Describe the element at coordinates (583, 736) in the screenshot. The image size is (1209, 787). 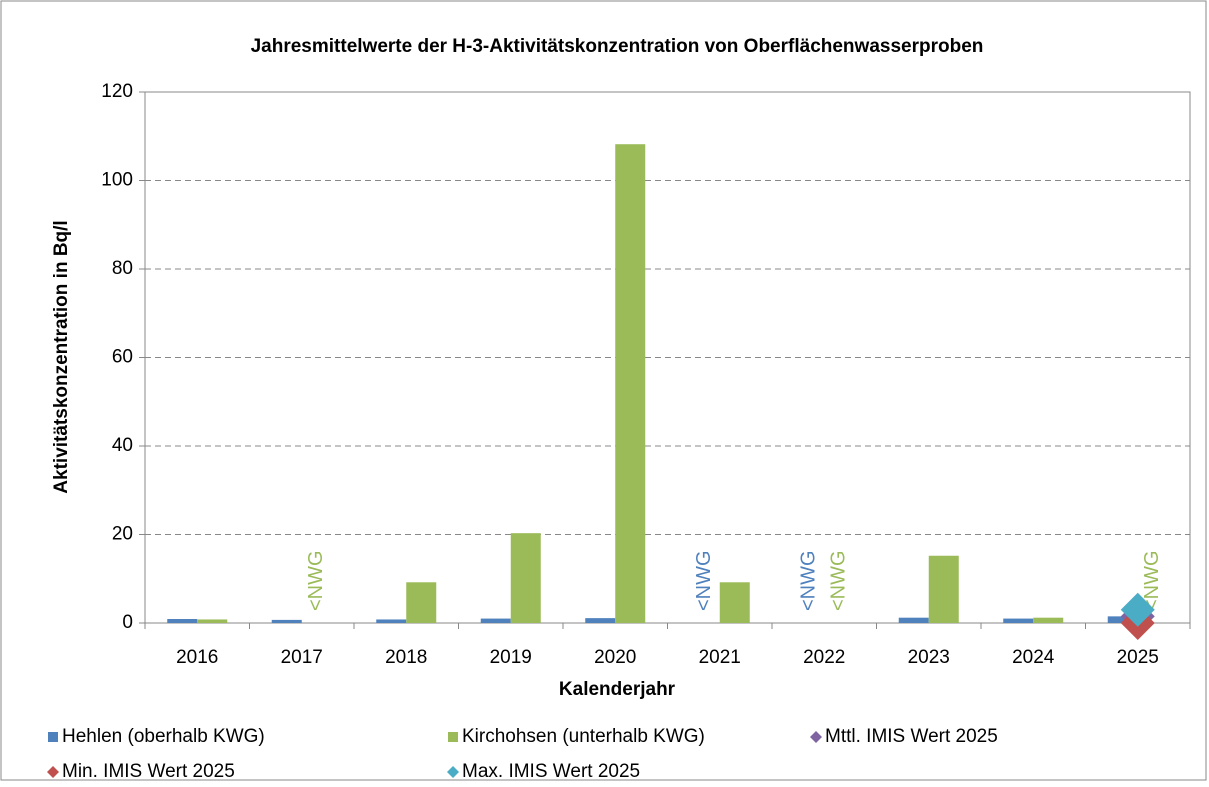
I see `legend-label: Kirchohsen (unterhalb KWG)` at that location.